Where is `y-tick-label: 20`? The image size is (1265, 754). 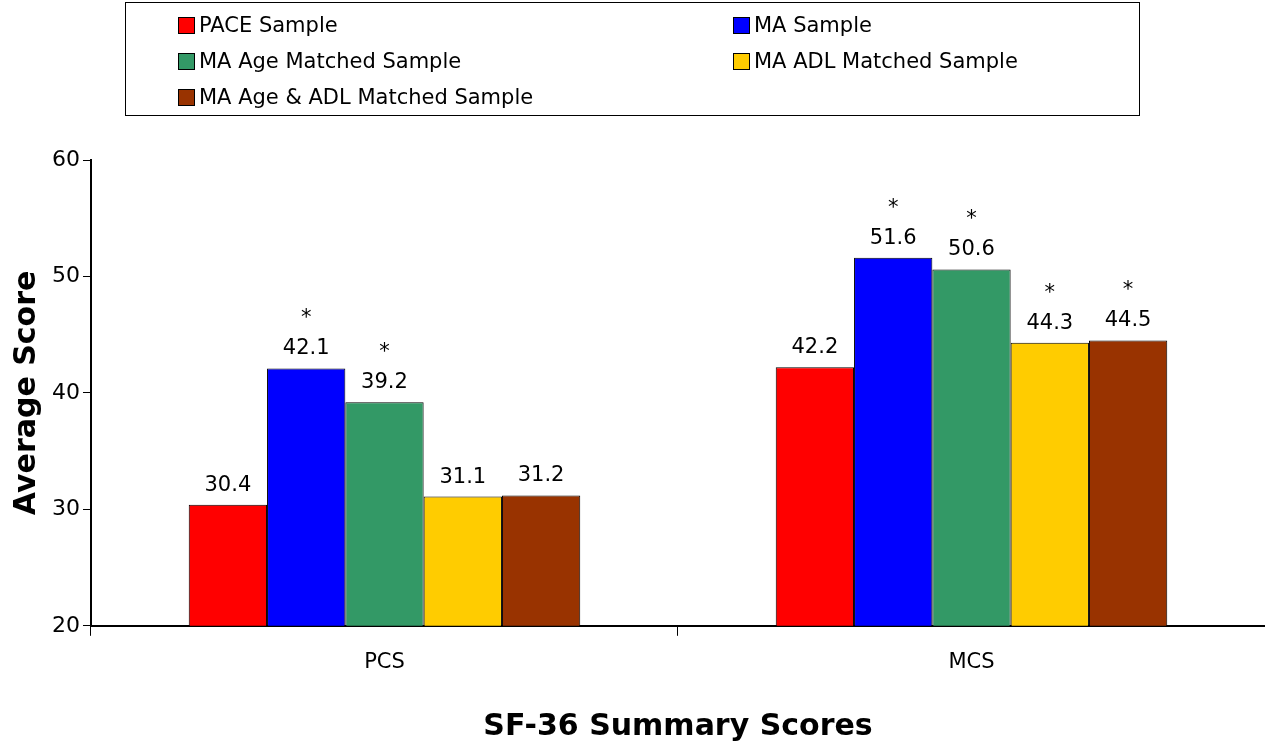 y-tick-label: 20 is located at coordinates (65, 624).